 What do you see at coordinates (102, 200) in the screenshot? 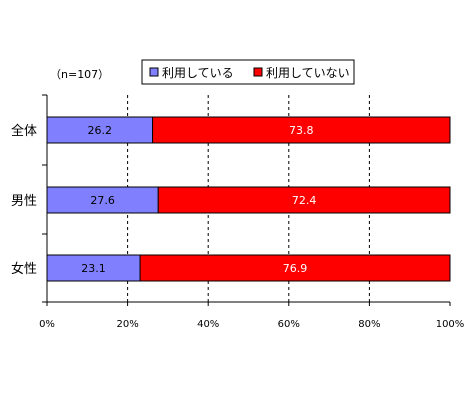
I see `bar-value-label: 27.6` at bounding box center [102, 200].